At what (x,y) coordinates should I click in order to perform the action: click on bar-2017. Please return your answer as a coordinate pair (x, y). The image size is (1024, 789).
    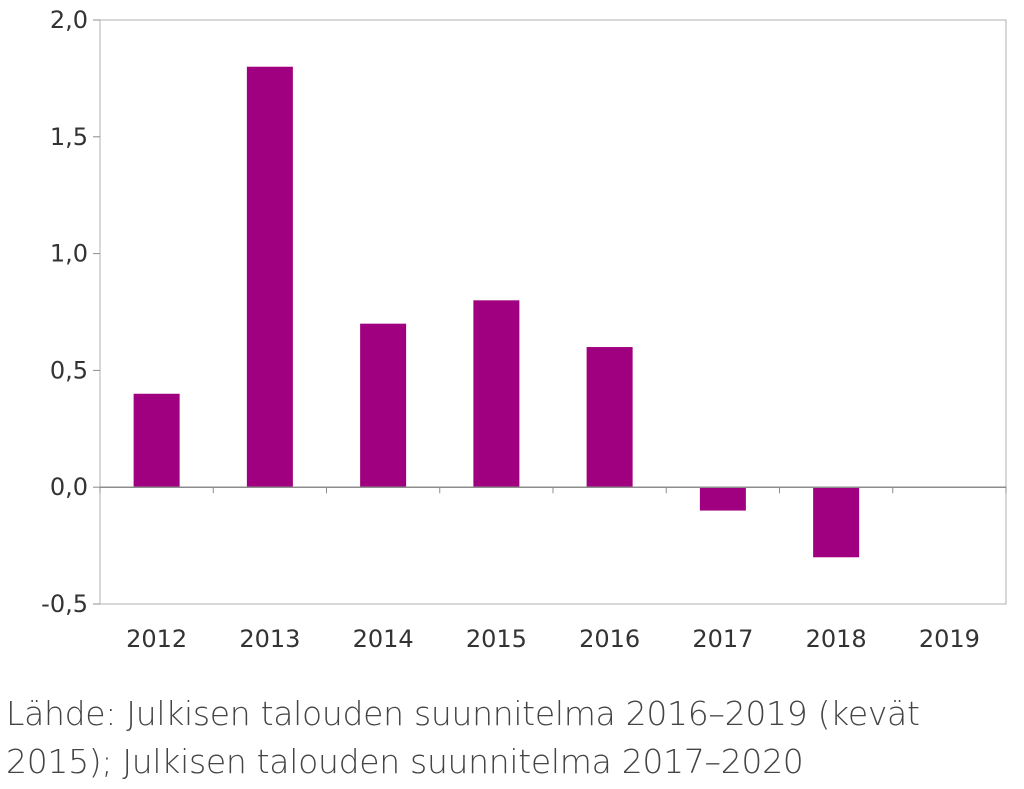
    Looking at the image, I should click on (722, 499).